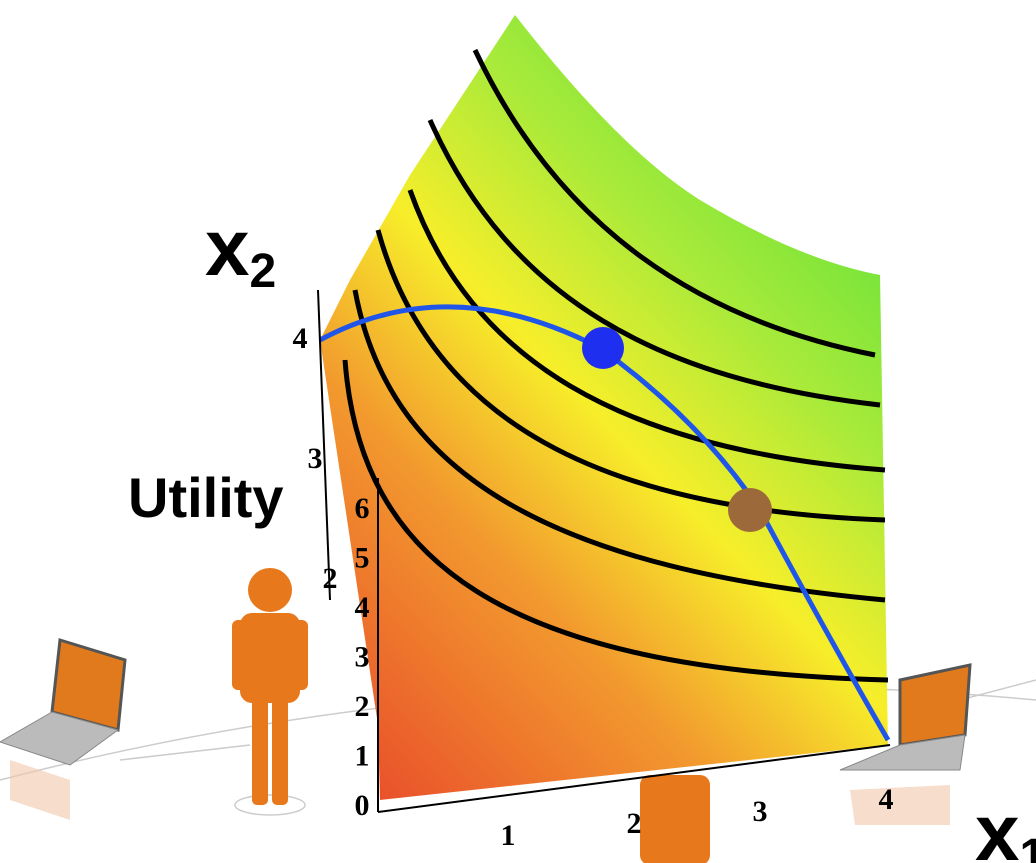  What do you see at coordinates (63, 729) in the screenshot?
I see `laptop-left` at bounding box center [63, 729].